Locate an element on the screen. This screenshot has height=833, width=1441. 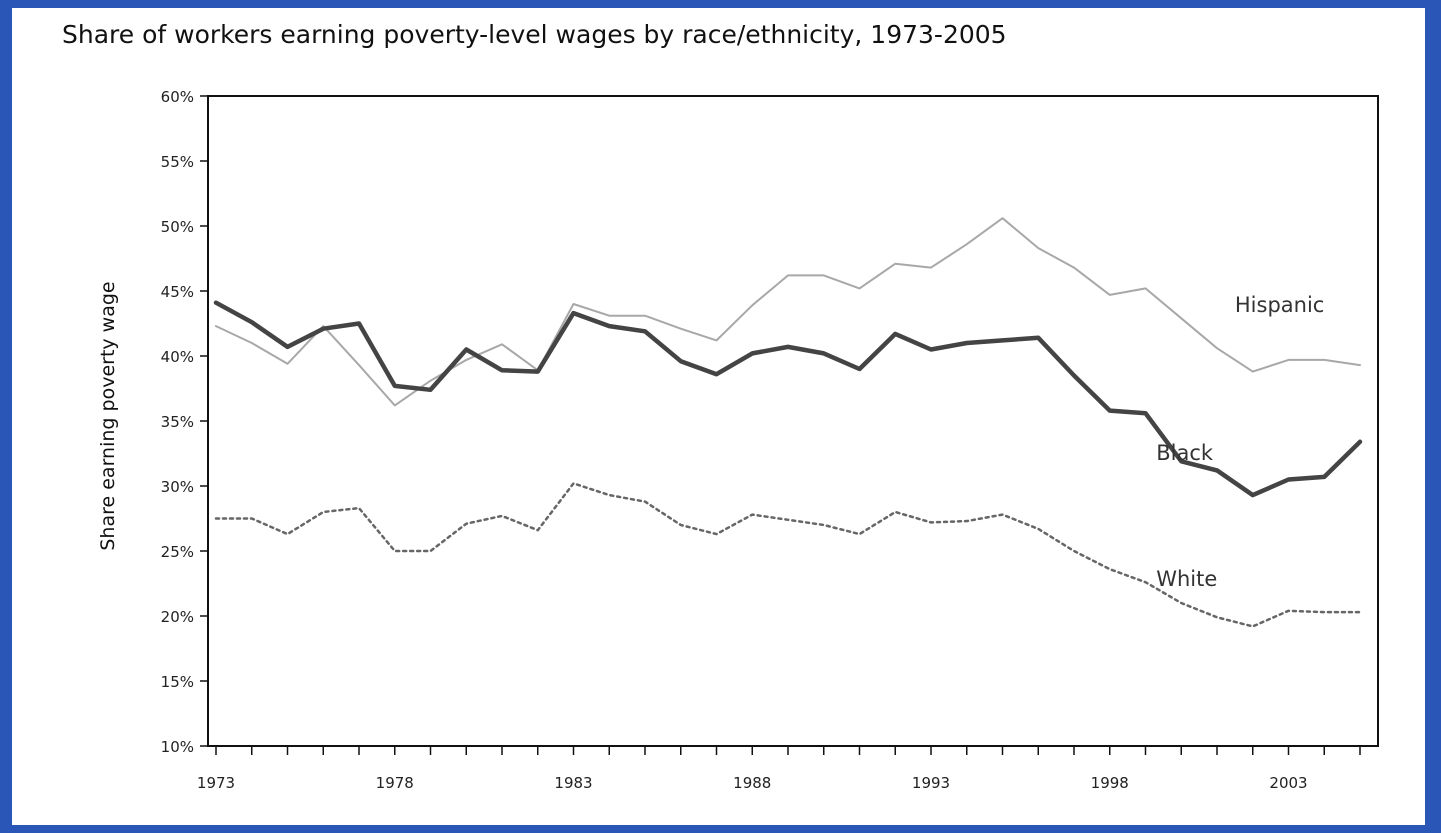
x-tick-label: 2003 is located at coordinates (1288, 783).